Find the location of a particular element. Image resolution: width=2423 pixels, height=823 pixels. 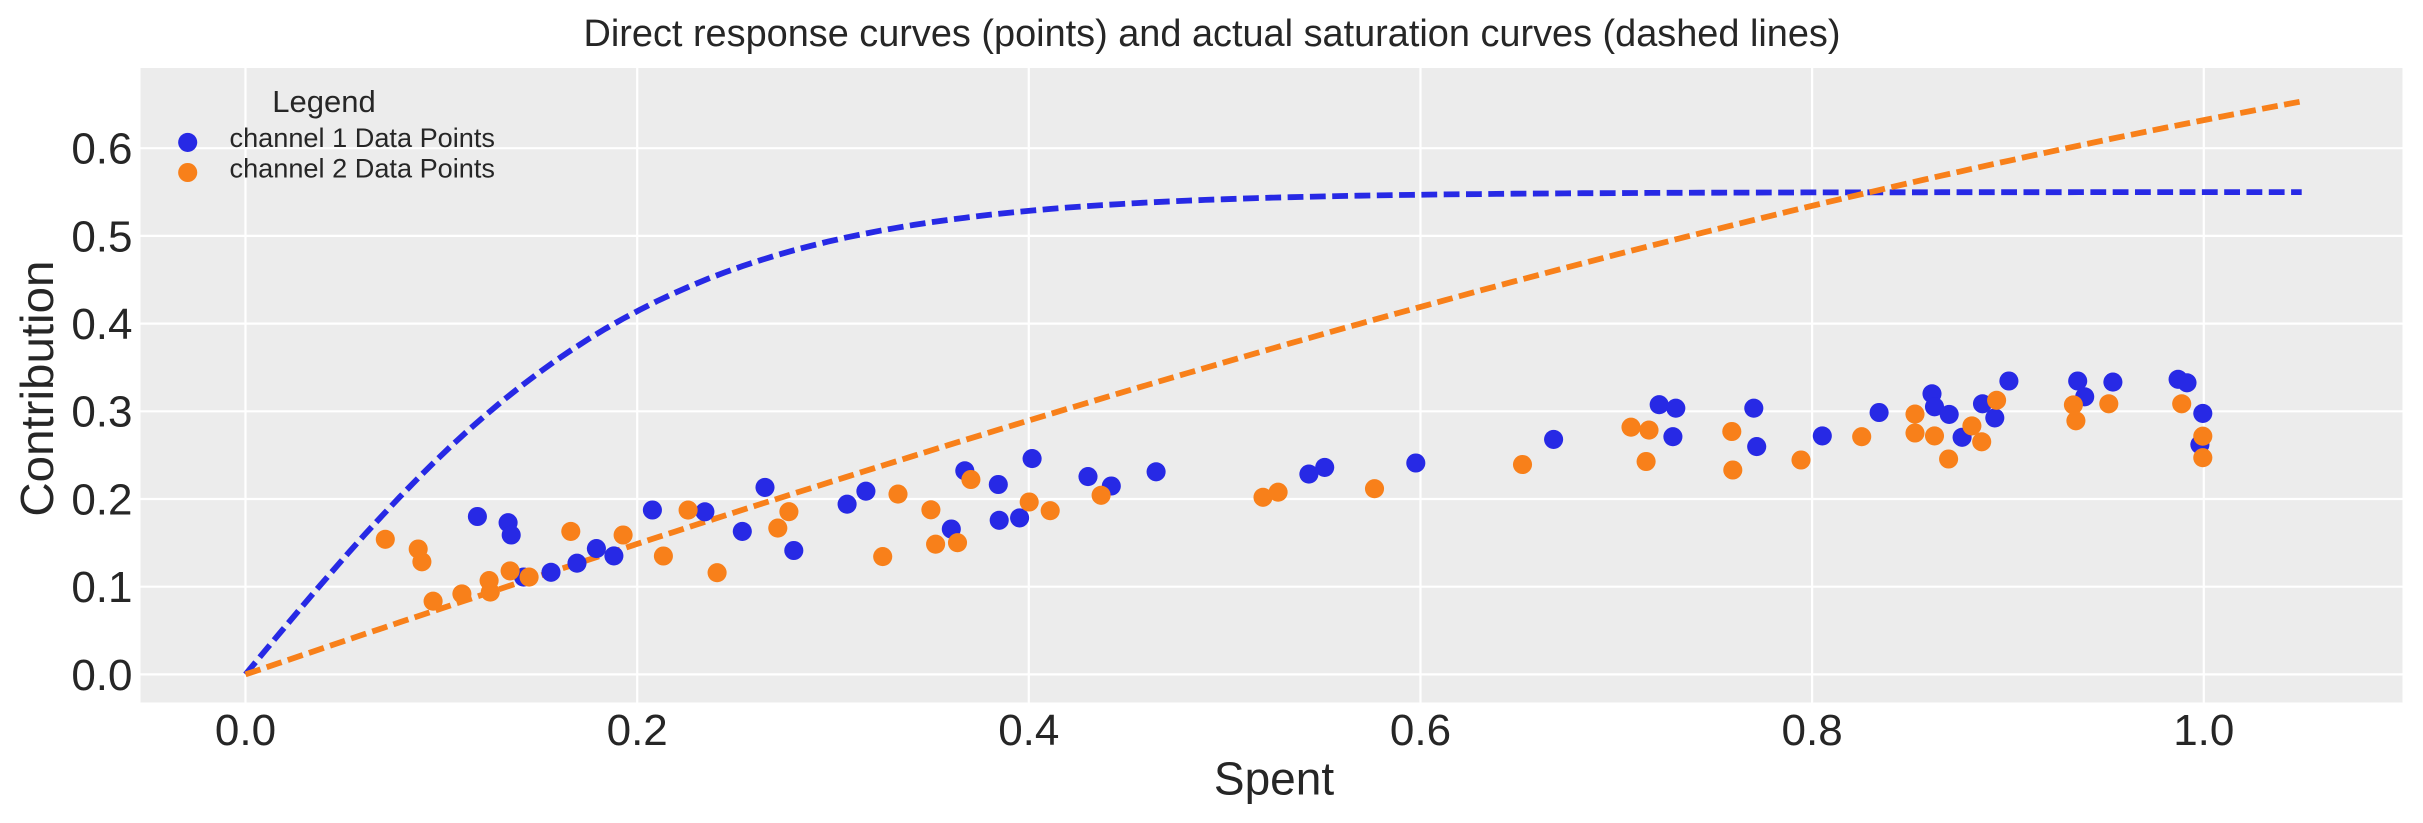

svg-text: 0.3 is located at coordinates (101, 412).